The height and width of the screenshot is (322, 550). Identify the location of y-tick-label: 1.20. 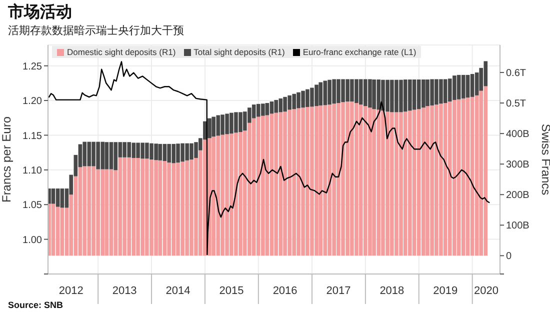
(32, 102).